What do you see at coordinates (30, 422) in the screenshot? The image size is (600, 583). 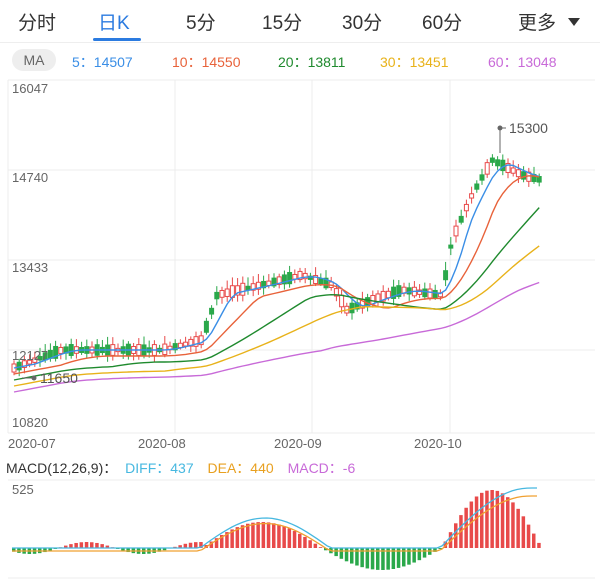 I see `price-axis-label-bottom: 10820` at bounding box center [30, 422].